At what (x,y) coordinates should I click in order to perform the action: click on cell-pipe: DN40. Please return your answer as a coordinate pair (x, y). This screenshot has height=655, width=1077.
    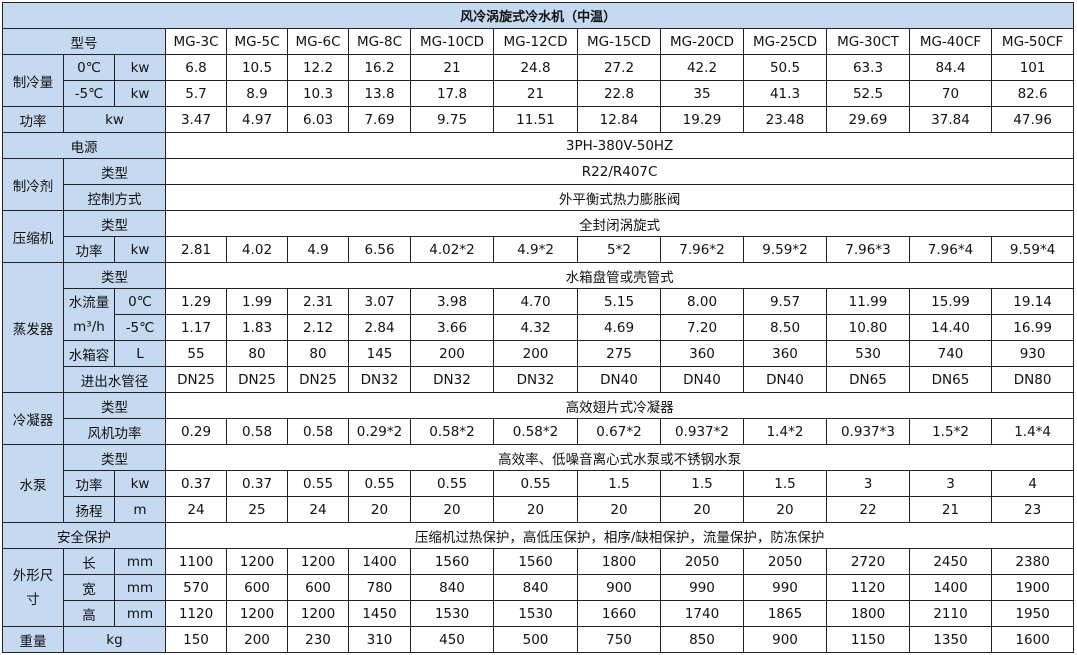
    Looking at the image, I should click on (785, 379).